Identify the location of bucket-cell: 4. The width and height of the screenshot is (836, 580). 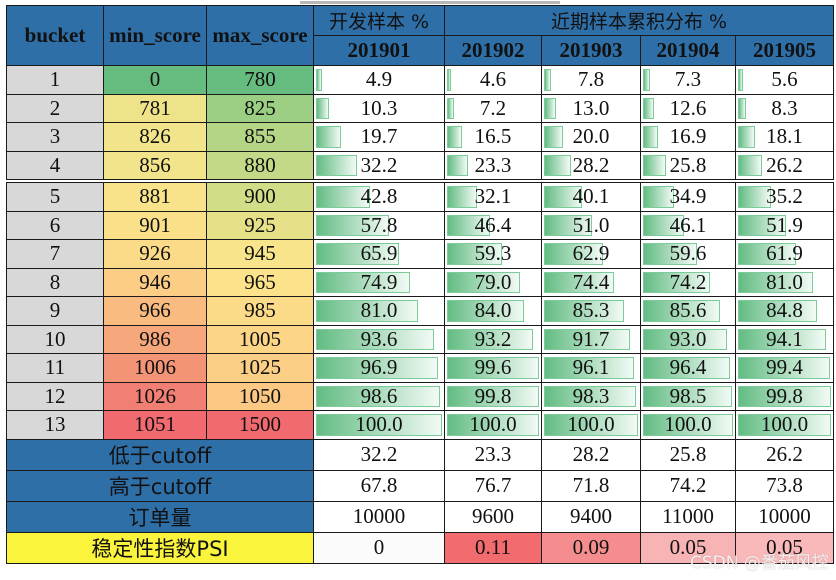
(55, 166).